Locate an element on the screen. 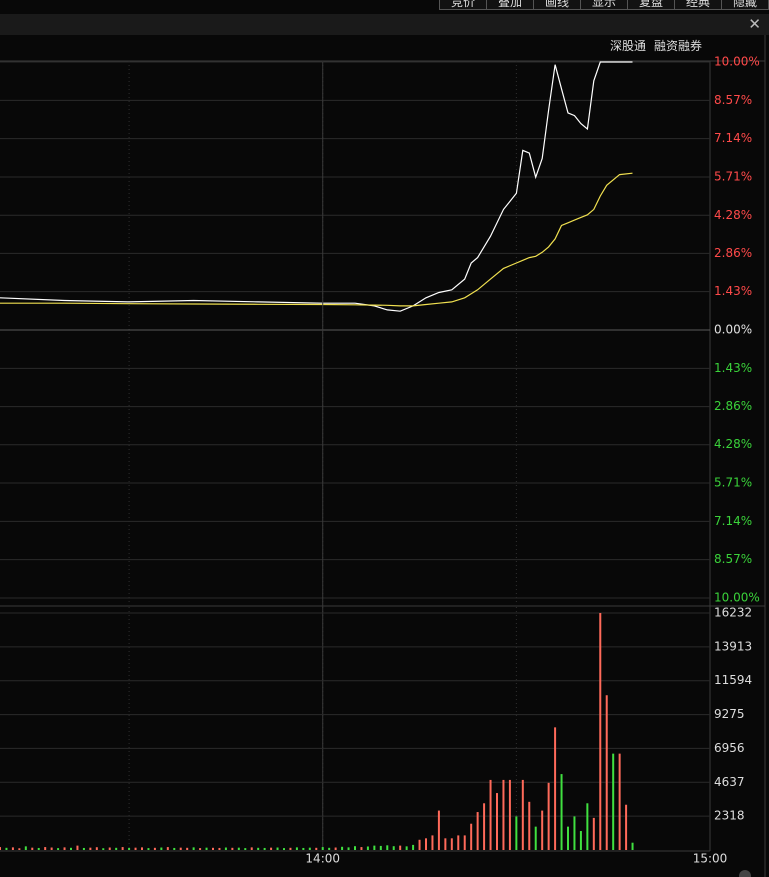 The height and width of the screenshot is (877, 769). x-tick-label: 14:00 is located at coordinates (322, 859).